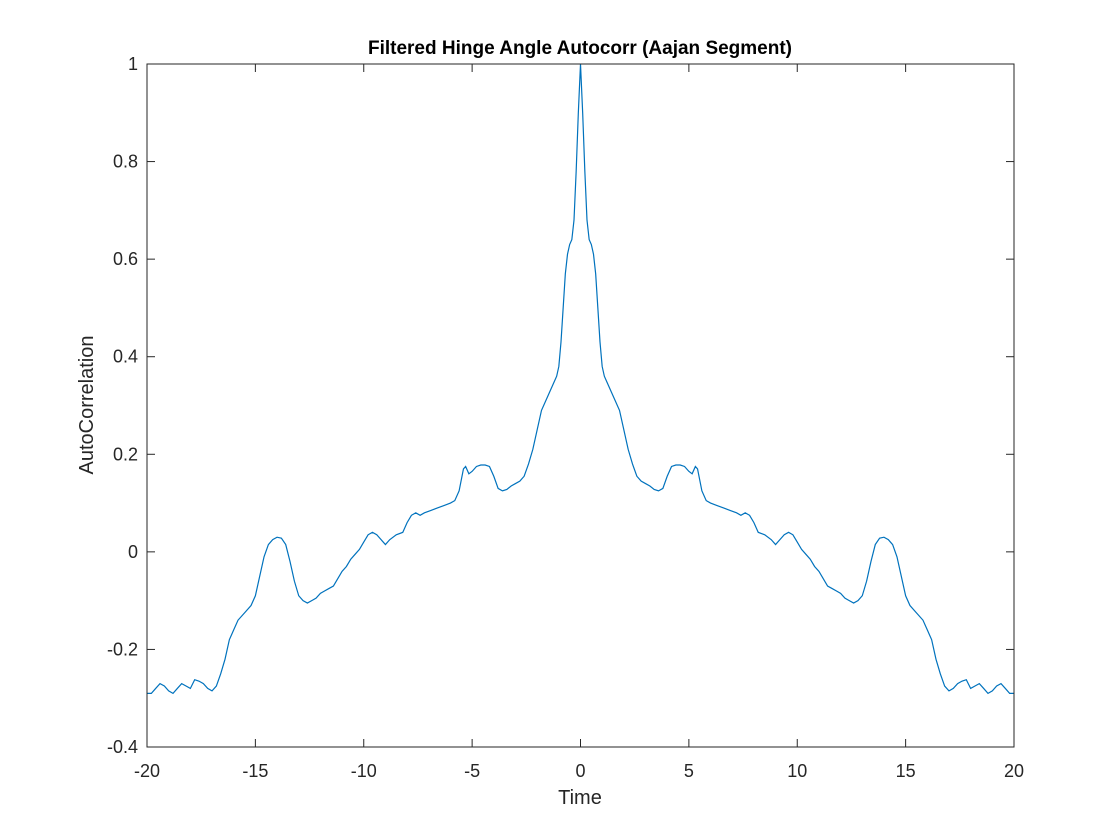 Image resolution: width=1120 pixels, height=840 pixels. Describe the element at coordinates (122, 747) in the screenshot. I see `y-tick-label: -0.4` at that location.